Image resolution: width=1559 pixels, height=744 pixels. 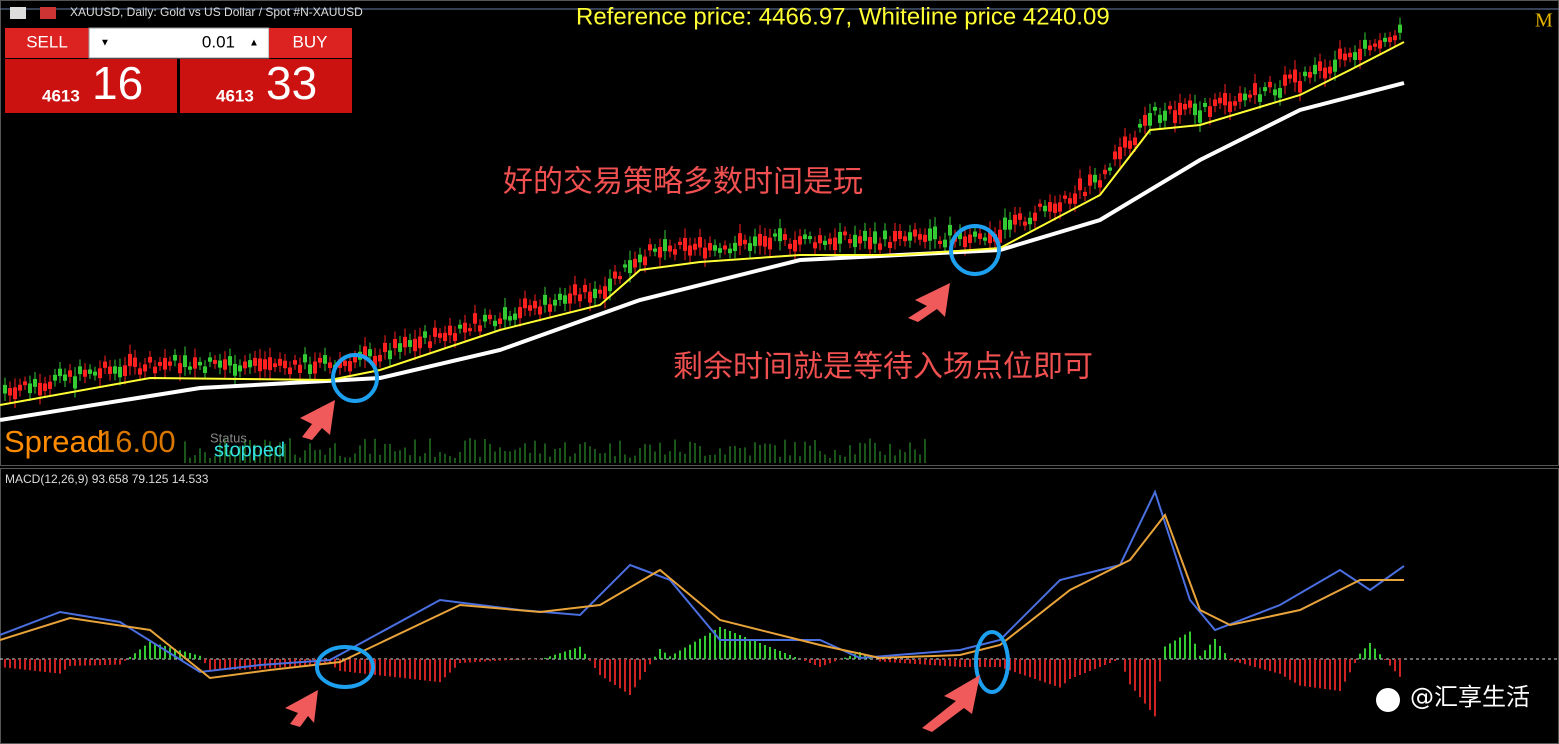 I want to click on buy-label: BUY, so click(x=310, y=41).